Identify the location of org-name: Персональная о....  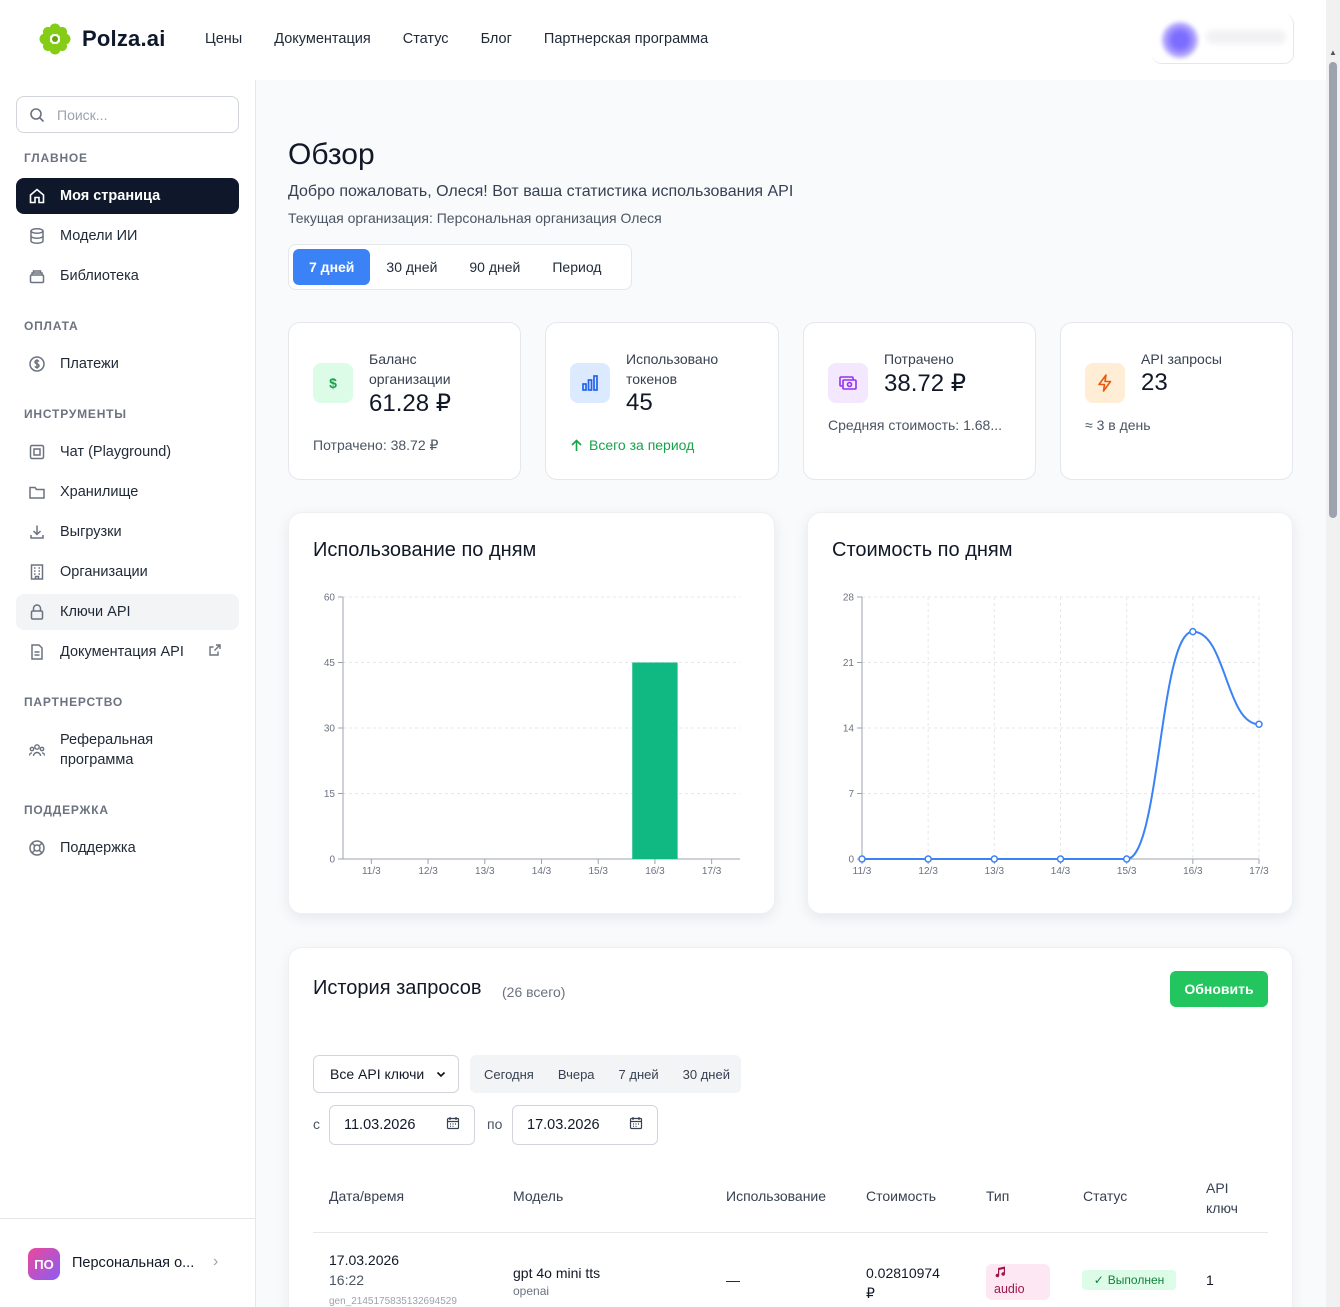
(133, 1263).